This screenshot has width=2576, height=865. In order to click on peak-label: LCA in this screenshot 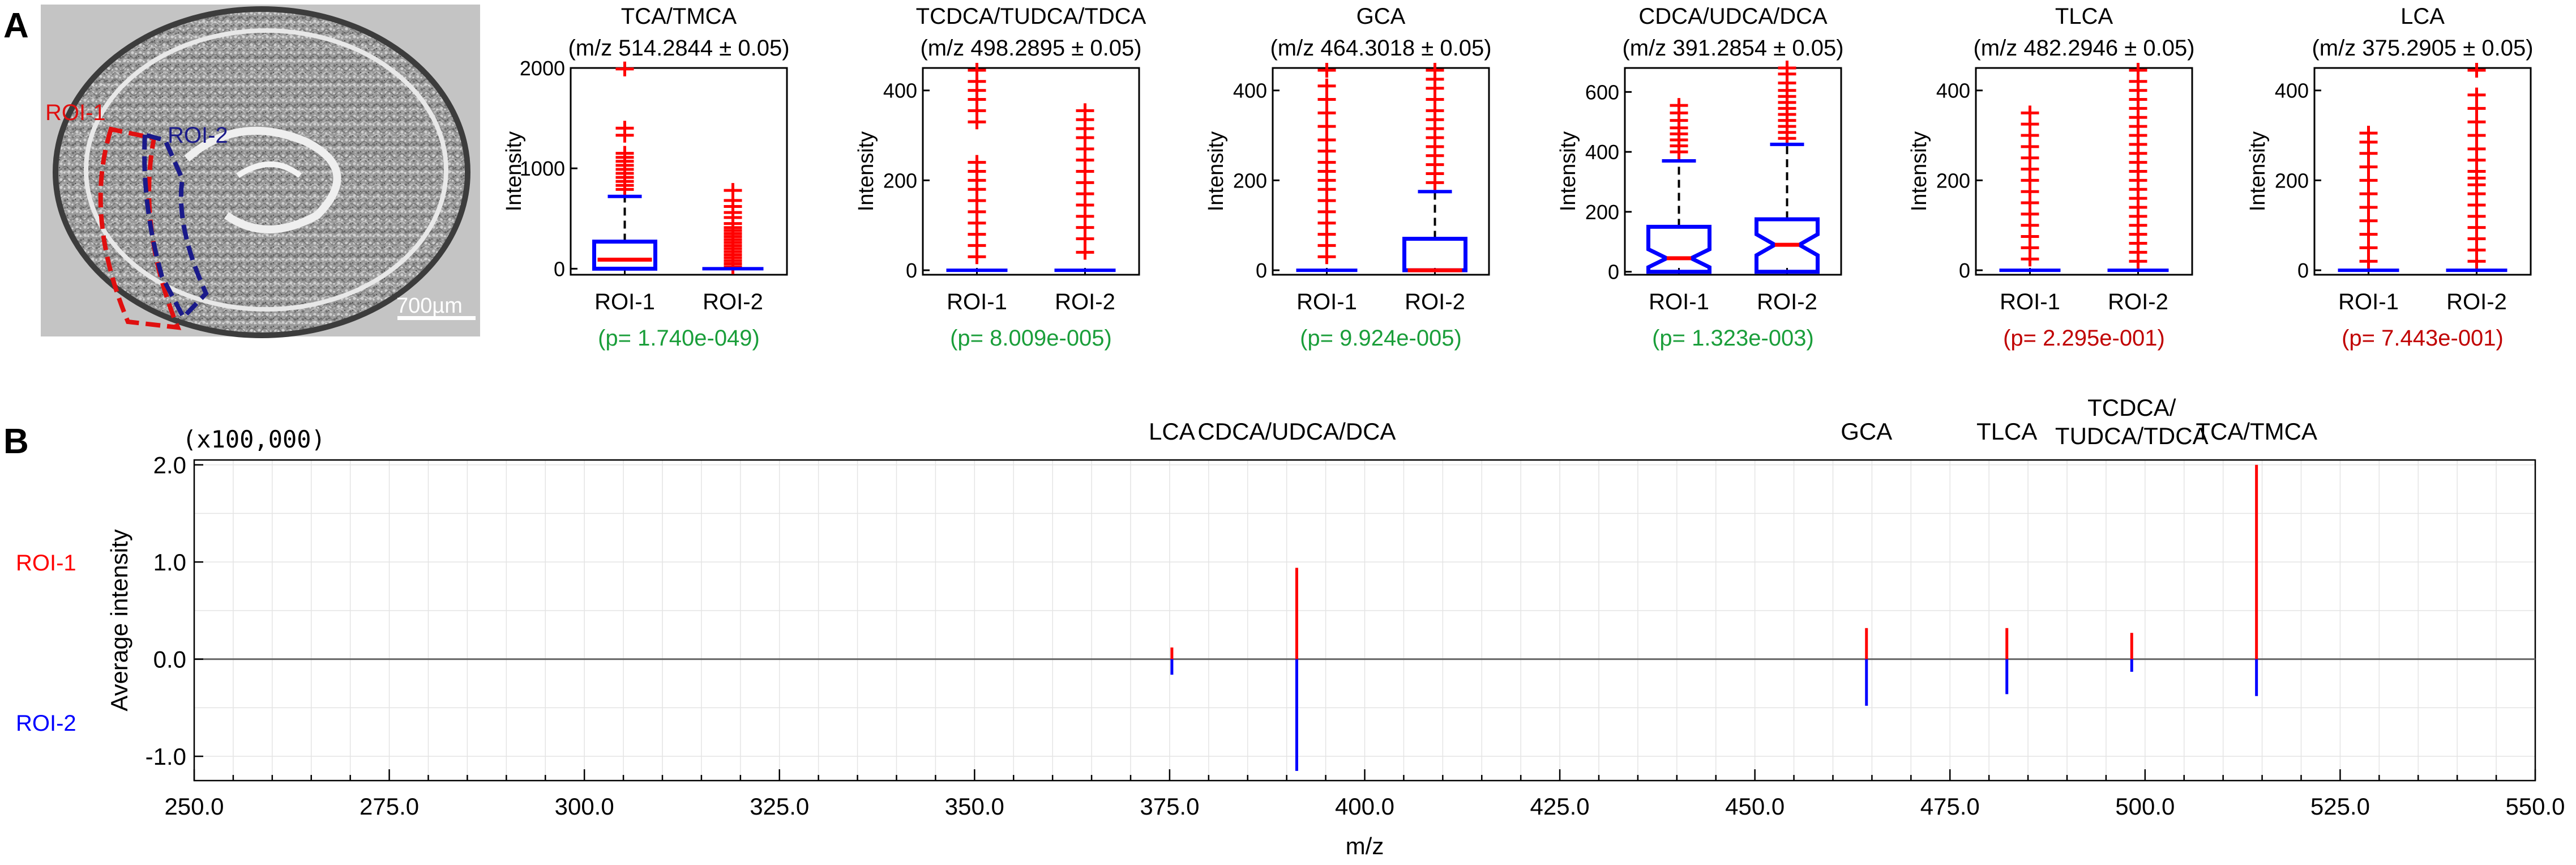, I will do `click(1172, 431)`.